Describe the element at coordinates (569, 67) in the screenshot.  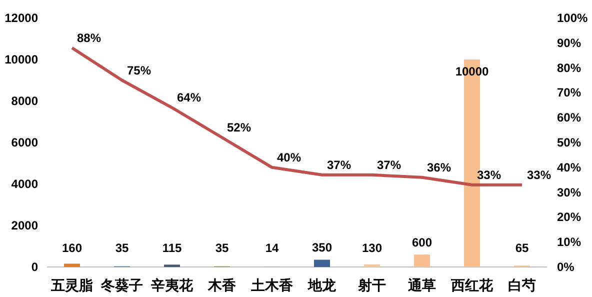
I see `y2-tick-label: 80%` at that location.